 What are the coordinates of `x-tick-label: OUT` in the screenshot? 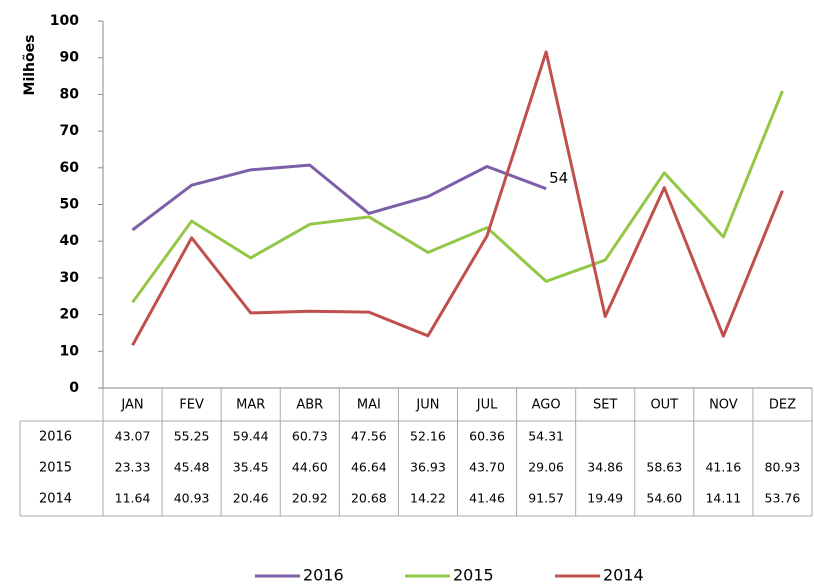 It's located at (664, 405).